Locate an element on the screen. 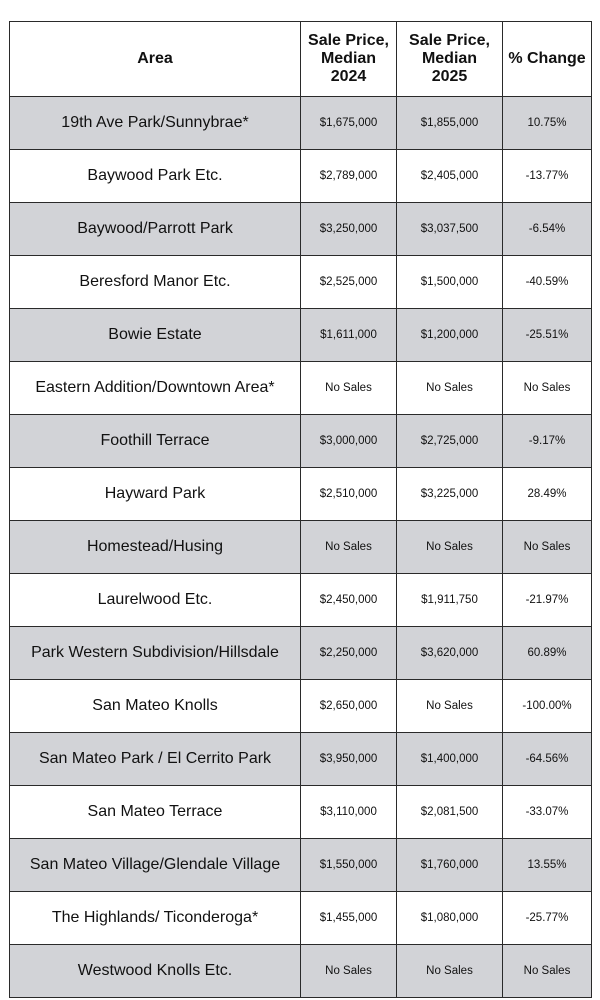  cell-price-2025: $1,500,000 is located at coordinates (449, 282).